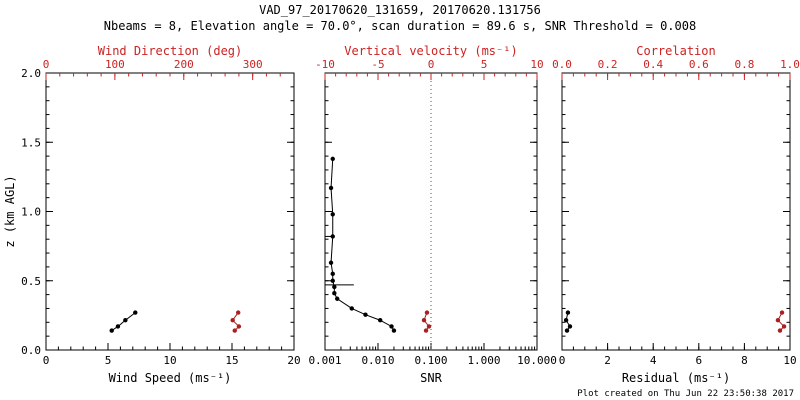  I want to click on top-axis-title: Wind Direction (deg), so click(170, 51).